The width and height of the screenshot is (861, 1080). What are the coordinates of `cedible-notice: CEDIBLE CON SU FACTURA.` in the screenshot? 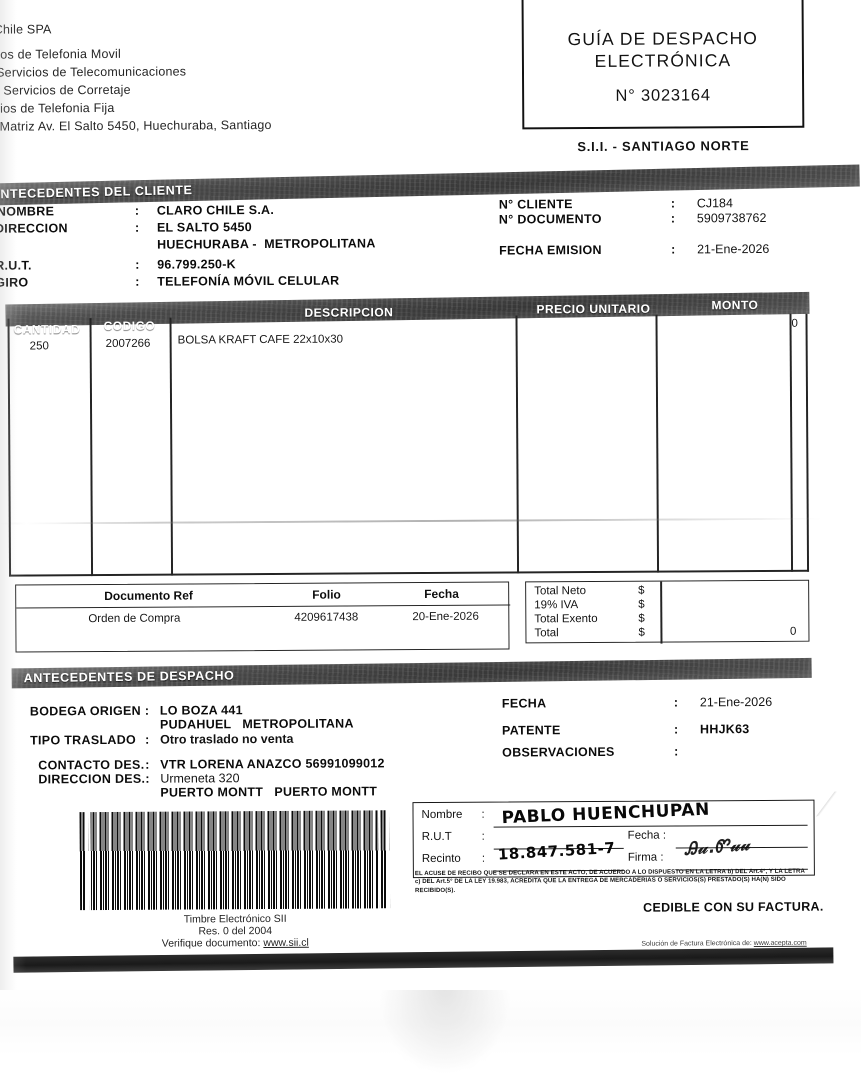 It's located at (733, 907).